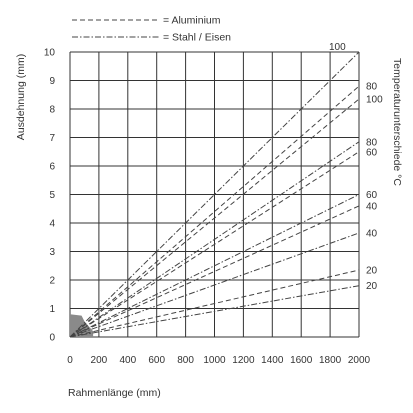  I want to click on y-tick-label: 9, so click(52, 81).